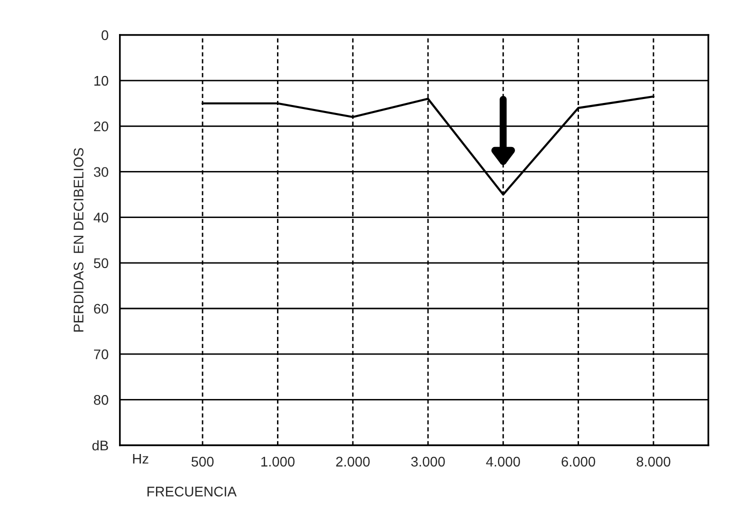 The image size is (731, 522). What do you see at coordinates (140, 459) in the screenshot?
I see `text: Hz` at bounding box center [140, 459].